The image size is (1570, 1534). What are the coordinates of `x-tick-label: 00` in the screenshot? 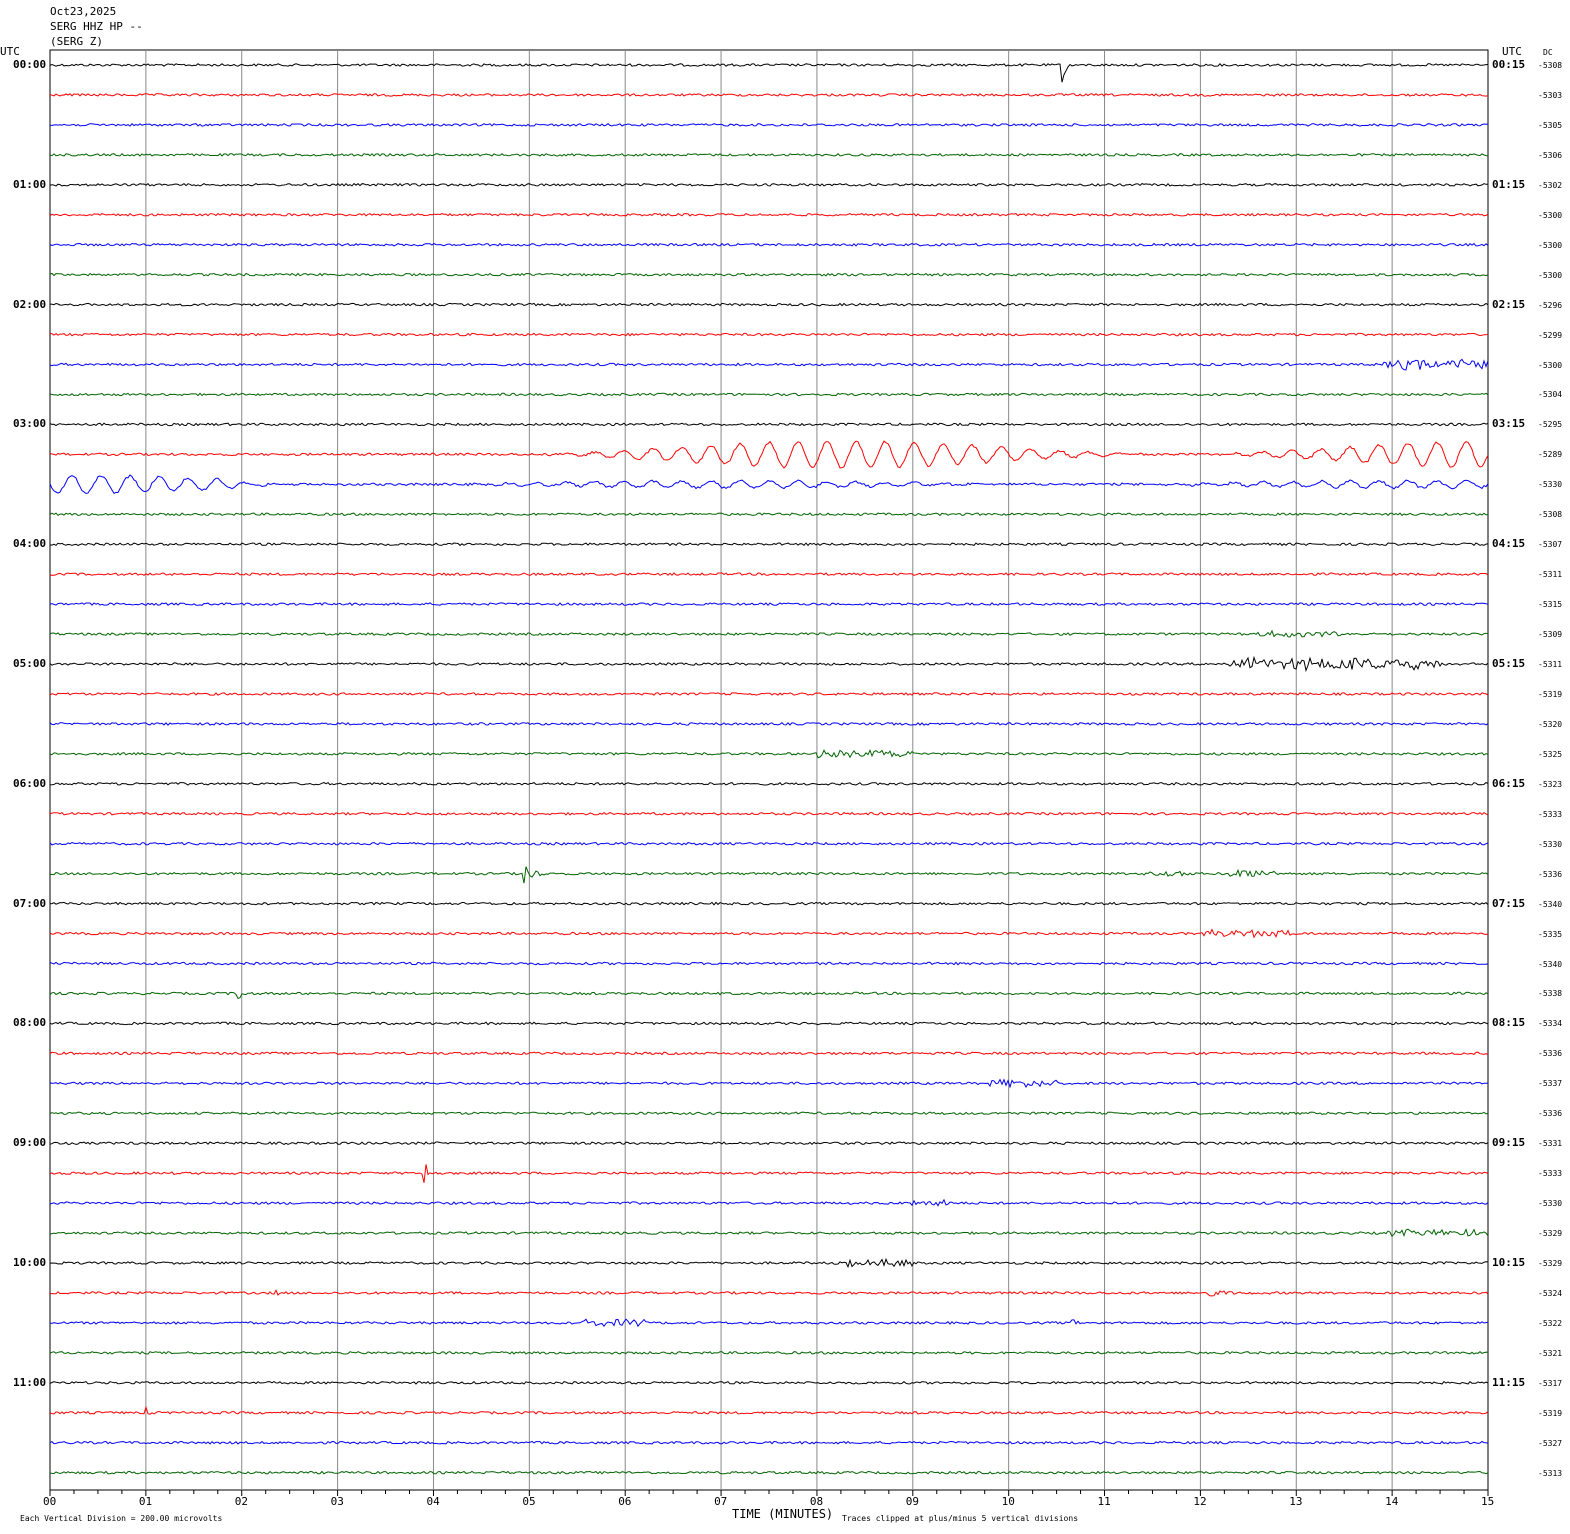 It's located at (50, 1501).